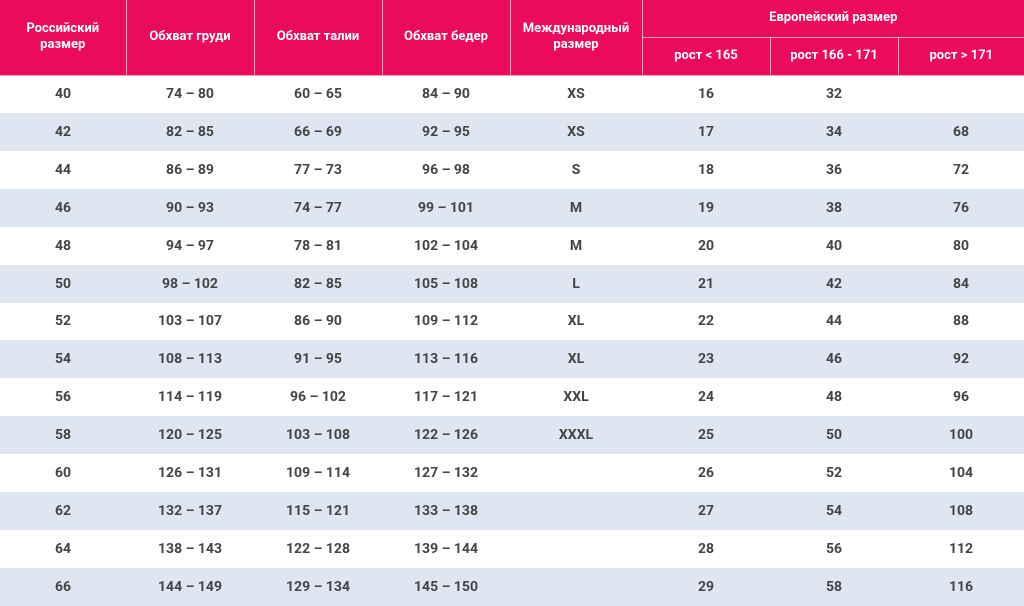 The image size is (1024, 606). I want to click on table-cell: 64, so click(63, 549).